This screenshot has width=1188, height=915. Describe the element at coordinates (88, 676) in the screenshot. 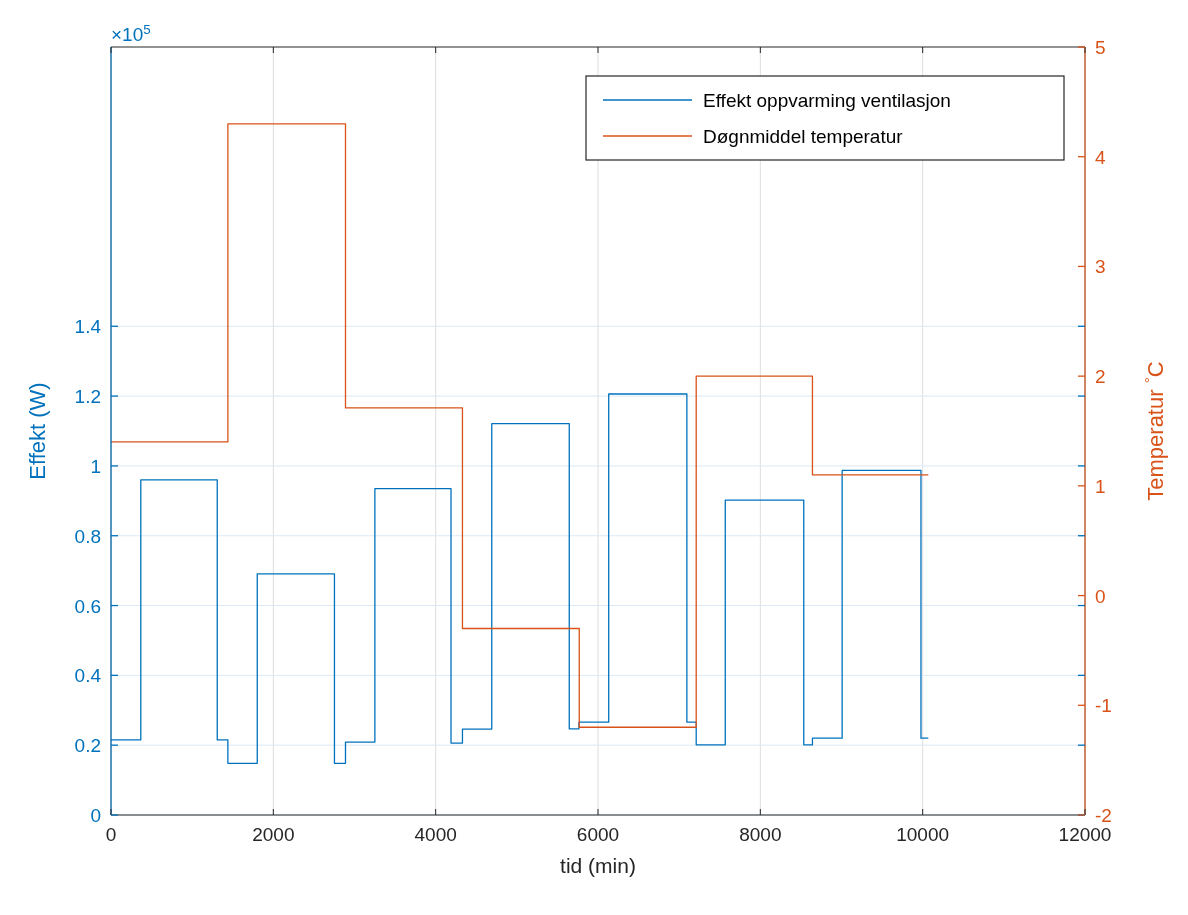

I see `y-tick-label: 0.4` at that location.